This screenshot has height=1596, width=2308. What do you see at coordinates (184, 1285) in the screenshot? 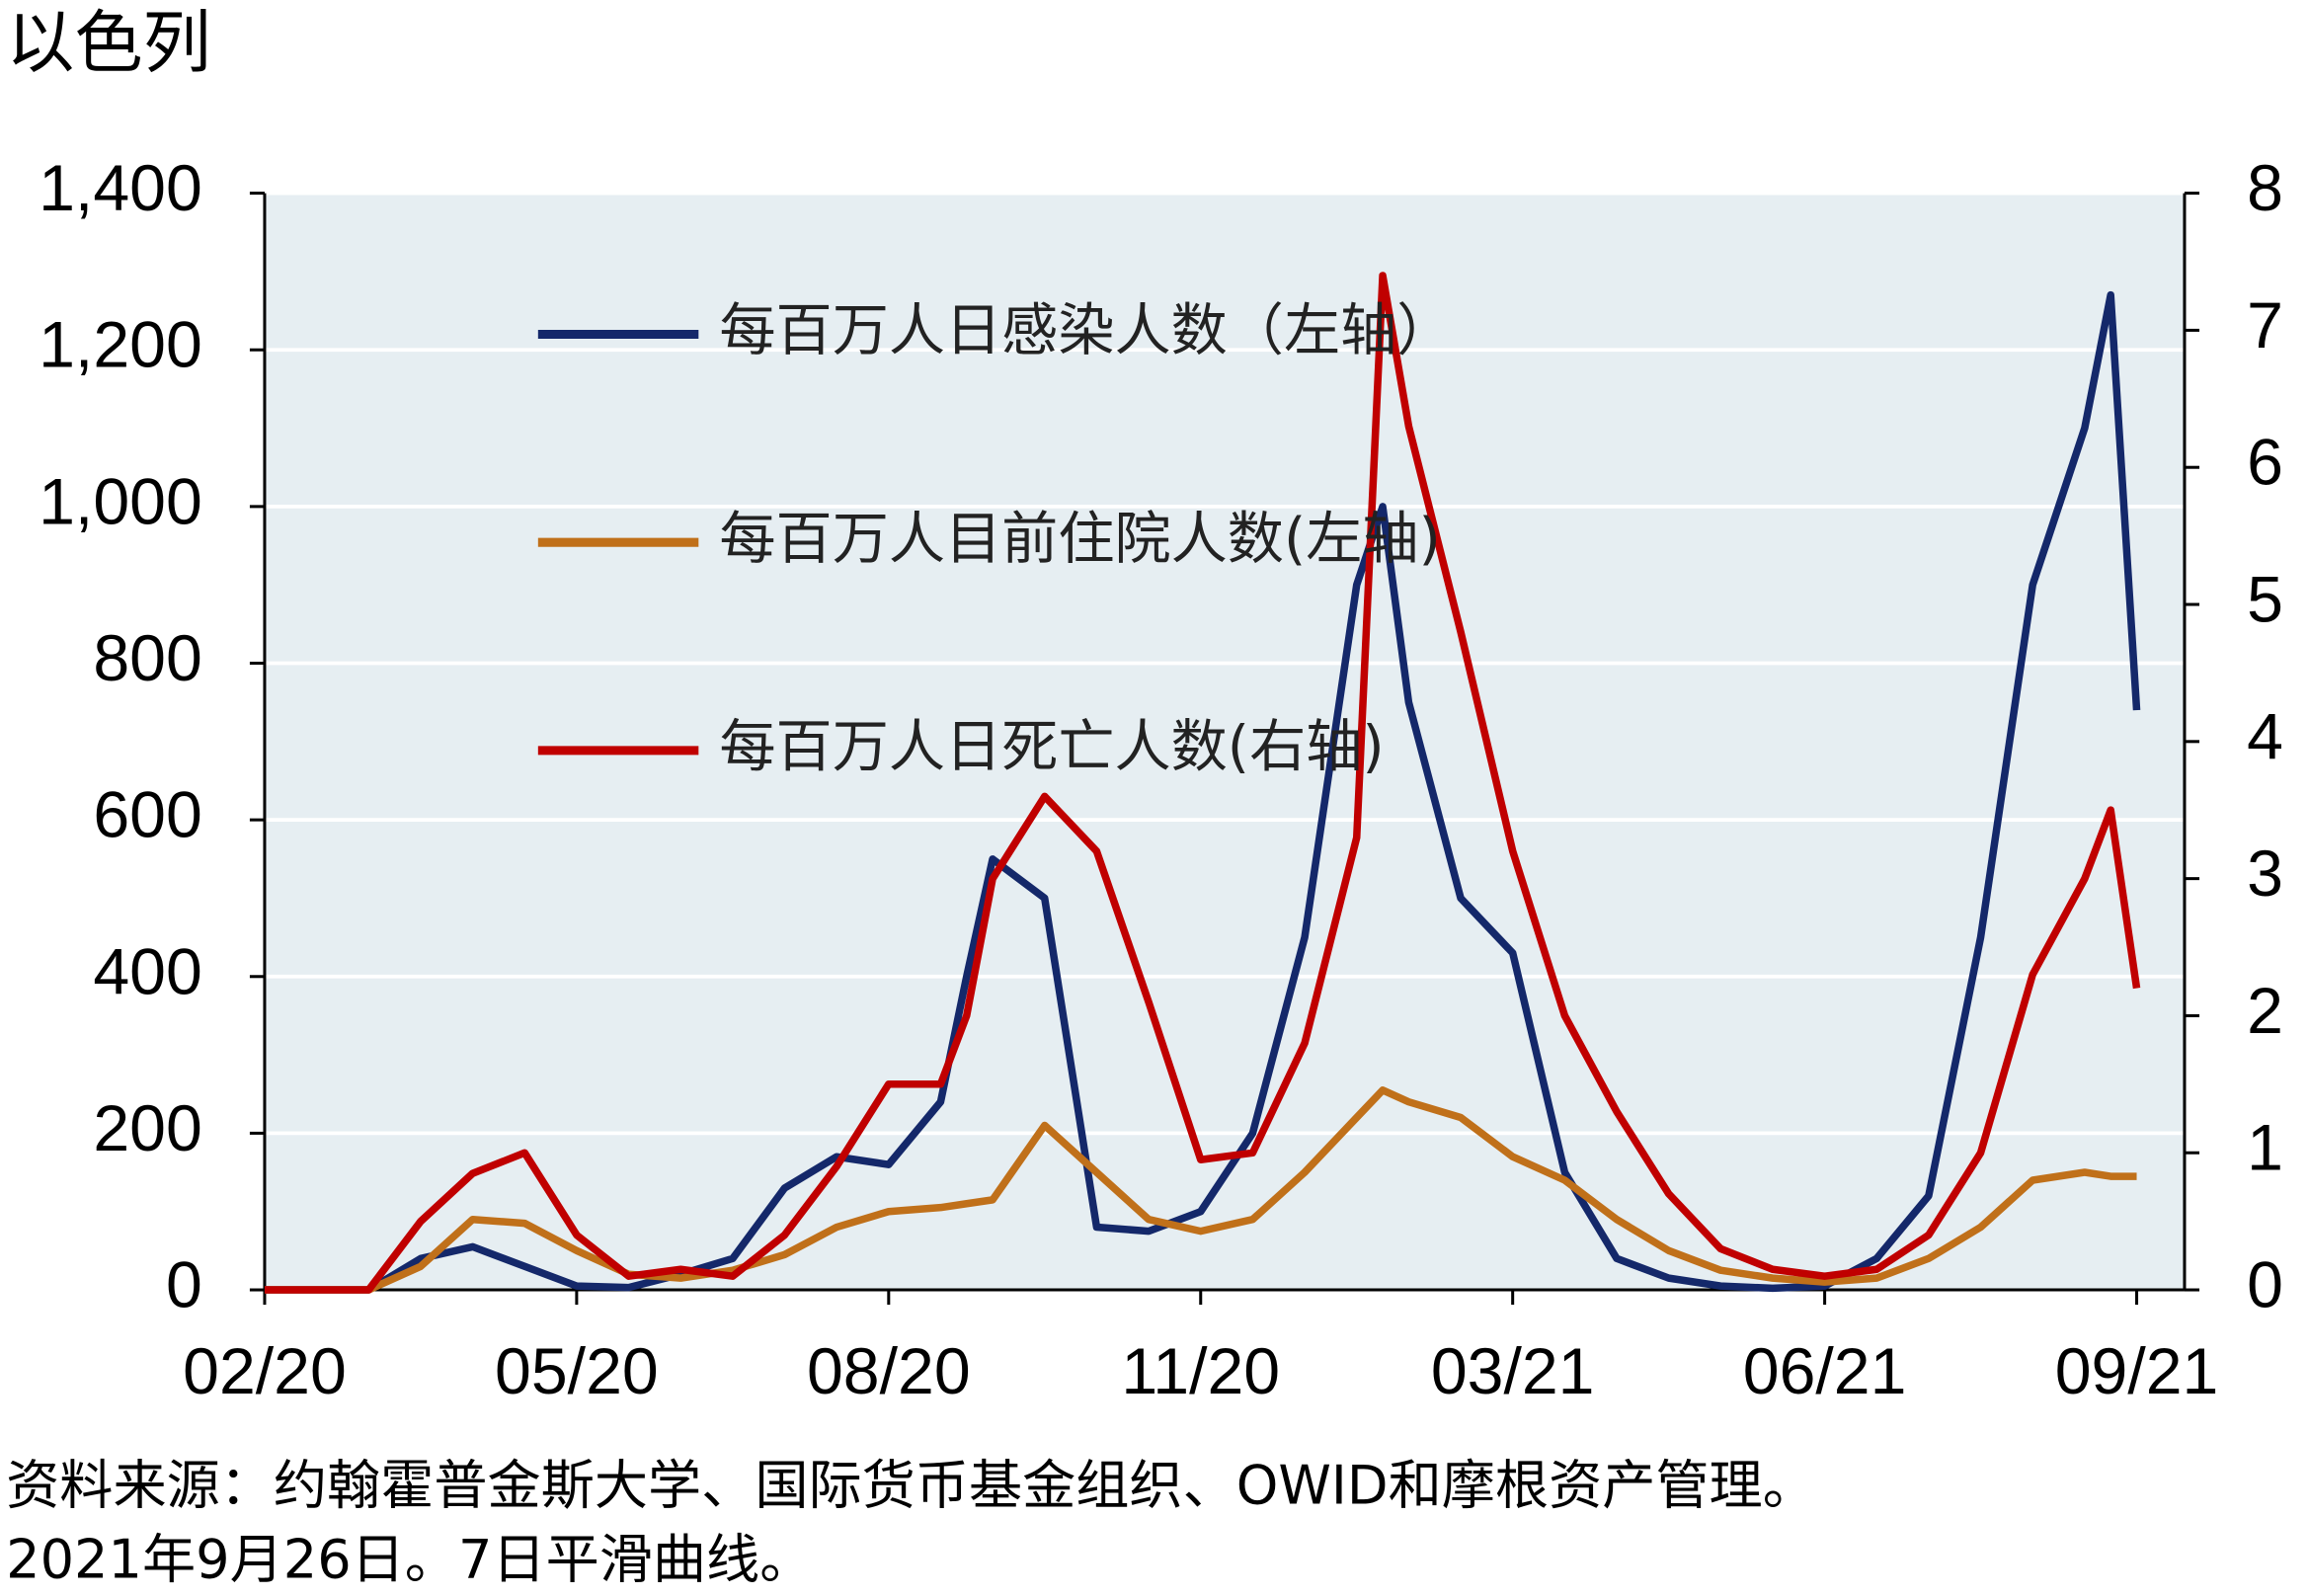
I see `y-tick-label: 0` at bounding box center [184, 1285].